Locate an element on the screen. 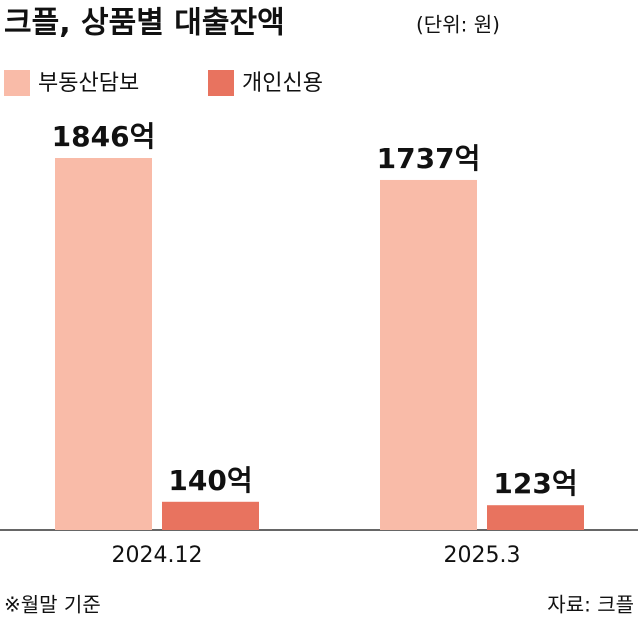 The width and height of the screenshot is (638, 621). value-label: 1846억 is located at coordinates (104, 136).